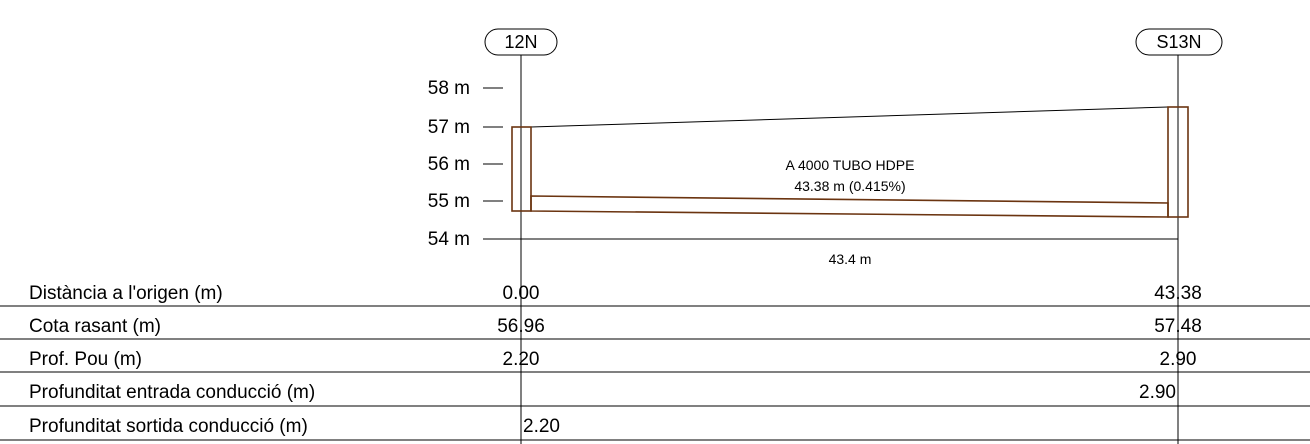 The image size is (1310, 444). What do you see at coordinates (521, 169) in the screenshot?
I see `manhole-12N` at bounding box center [521, 169].